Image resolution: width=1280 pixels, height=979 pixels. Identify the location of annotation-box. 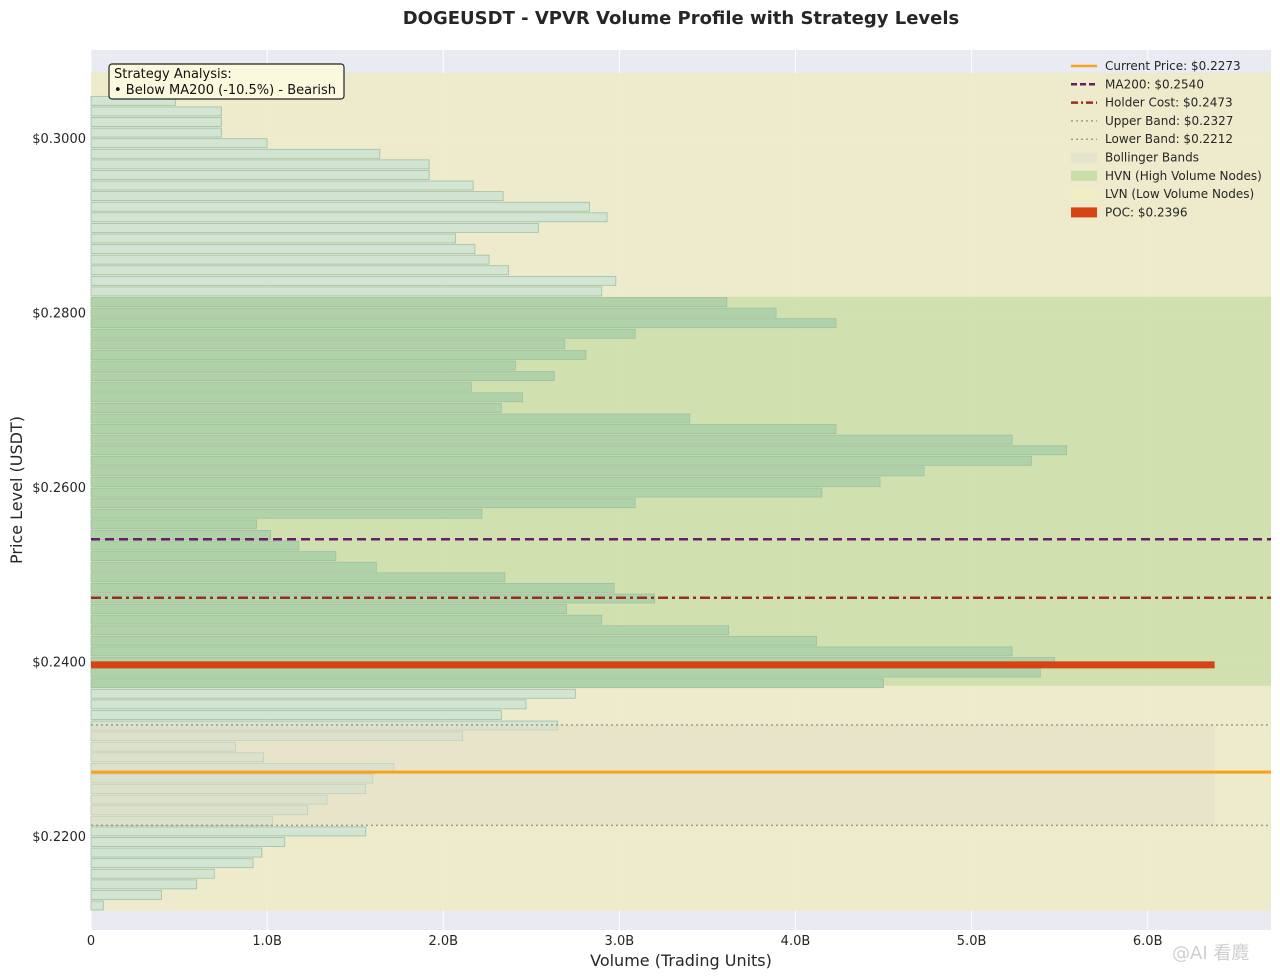
(226, 81).